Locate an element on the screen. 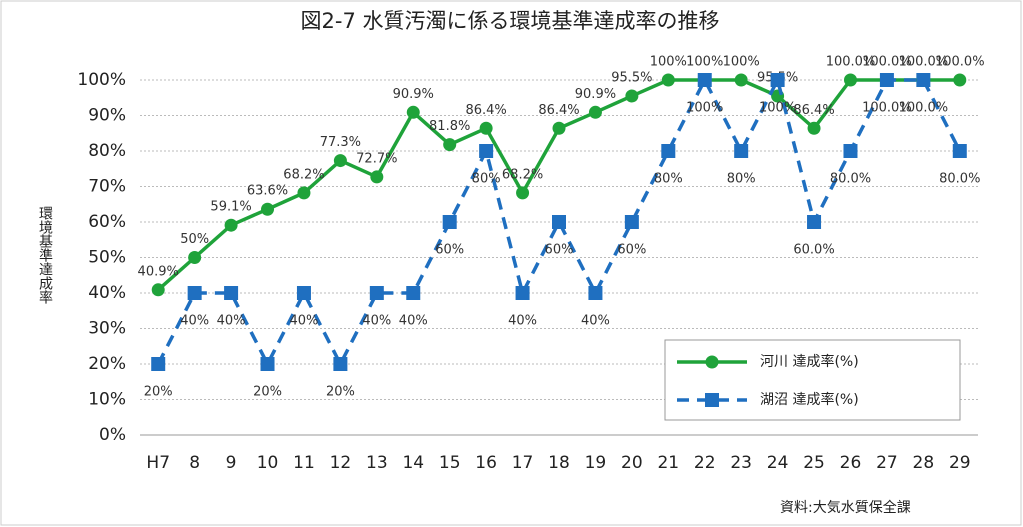 This screenshot has width=1023, height=527. x-tick-label: 16 is located at coordinates (486, 463).